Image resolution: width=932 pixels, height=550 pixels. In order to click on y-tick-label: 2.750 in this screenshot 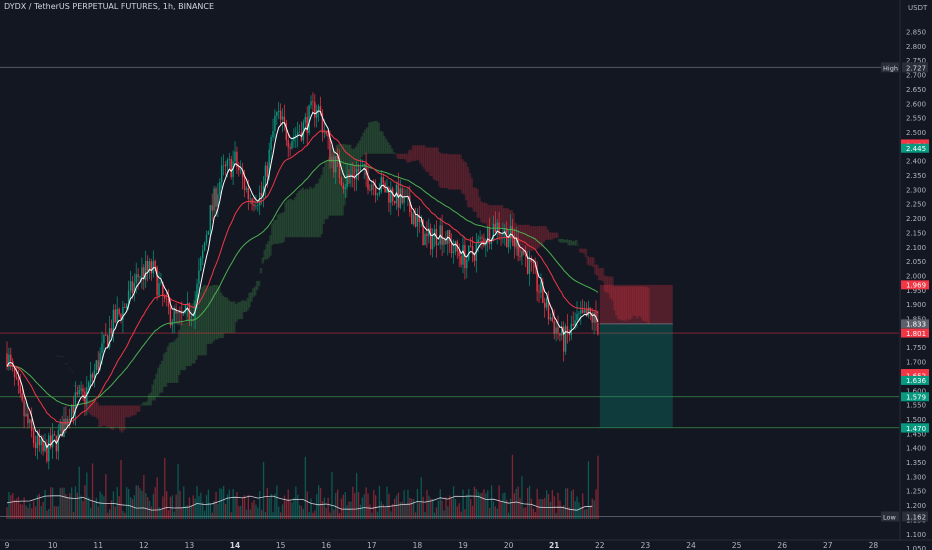, I will do `click(916, 61)`.